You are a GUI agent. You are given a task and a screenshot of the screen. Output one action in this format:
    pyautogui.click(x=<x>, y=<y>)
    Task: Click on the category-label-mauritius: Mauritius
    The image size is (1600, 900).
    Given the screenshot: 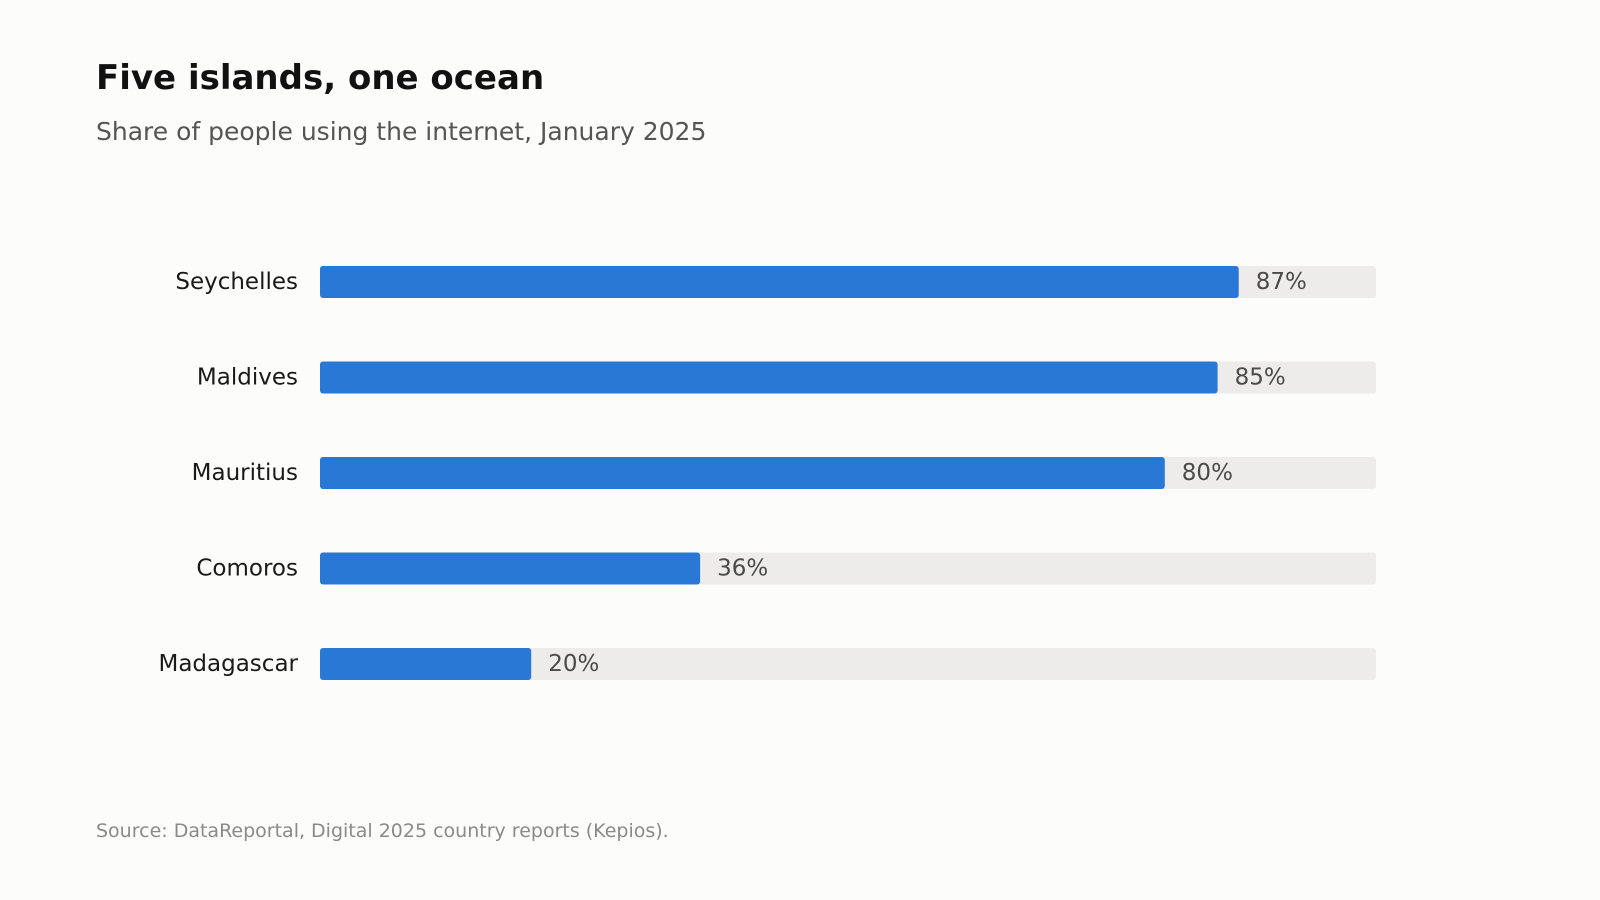 What is the action you would take?
    pyautogui.click(x=245, y=473)
    